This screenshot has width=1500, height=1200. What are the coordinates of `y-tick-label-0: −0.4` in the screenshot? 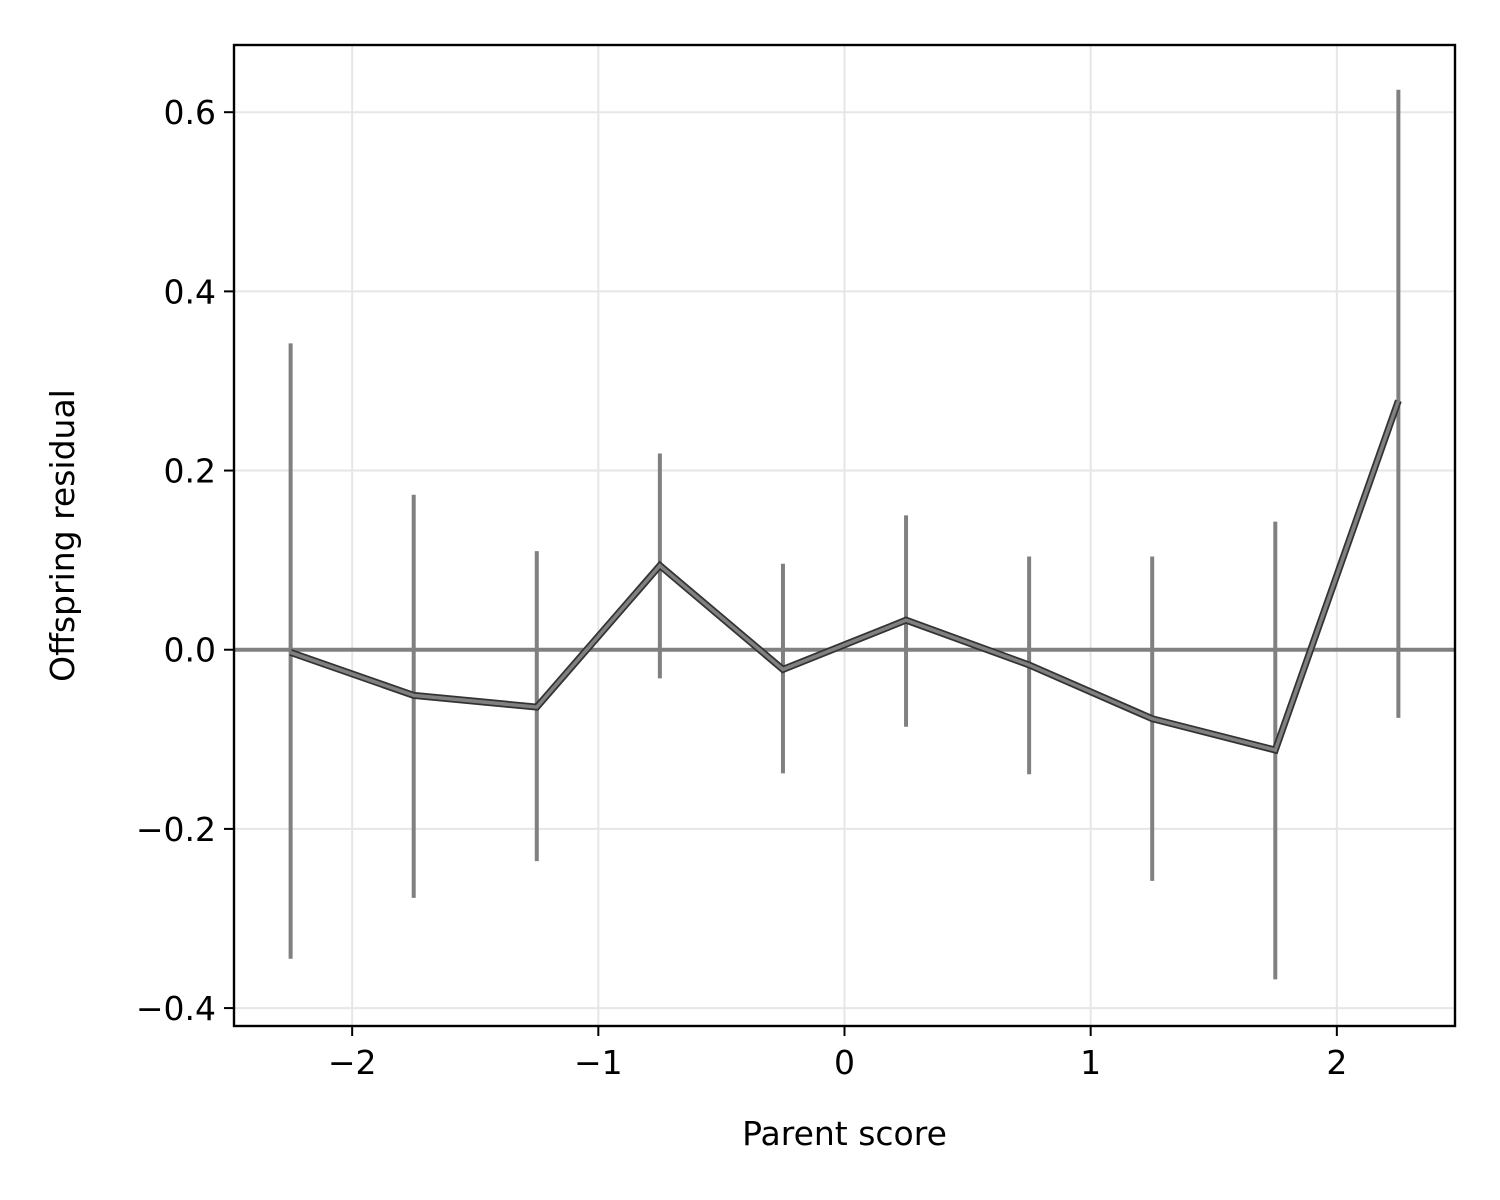 It's located at (176, 1008).